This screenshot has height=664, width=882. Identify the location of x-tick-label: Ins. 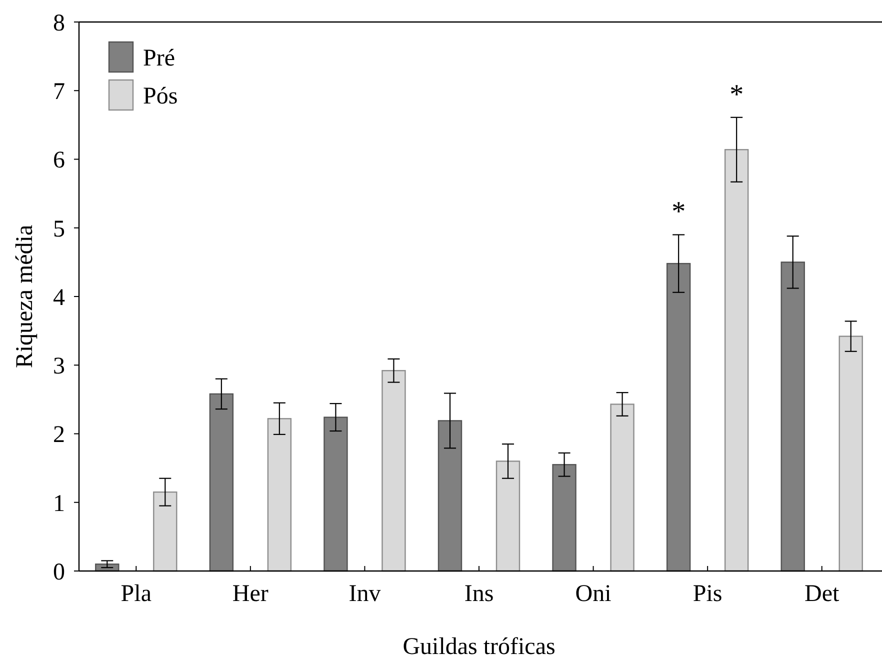
(479, 594).